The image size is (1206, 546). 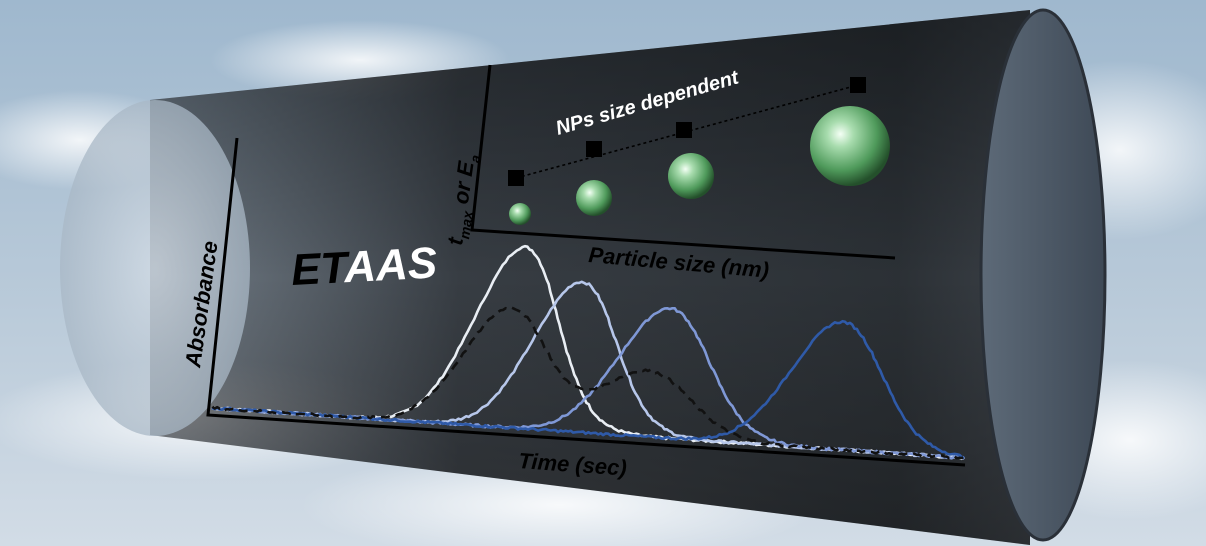 I want to click on inset-y-label-sub2: a, so click(x=475, y=159).